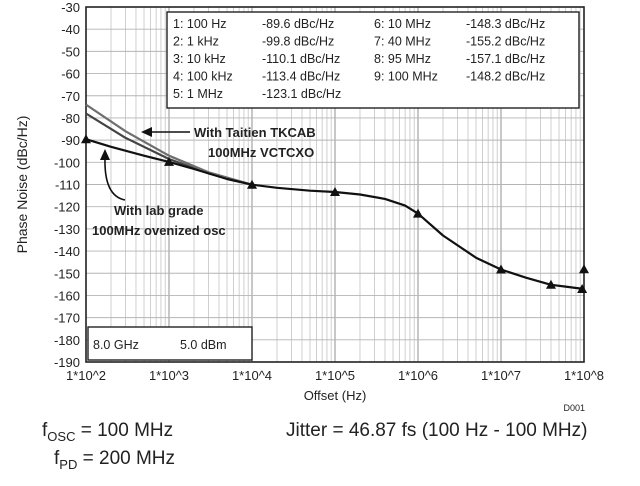 The width and height of the screenshot is (640, 486). I want to click on marker-legend-entry: -110.1 dBc/Hz, so click(301, 59).